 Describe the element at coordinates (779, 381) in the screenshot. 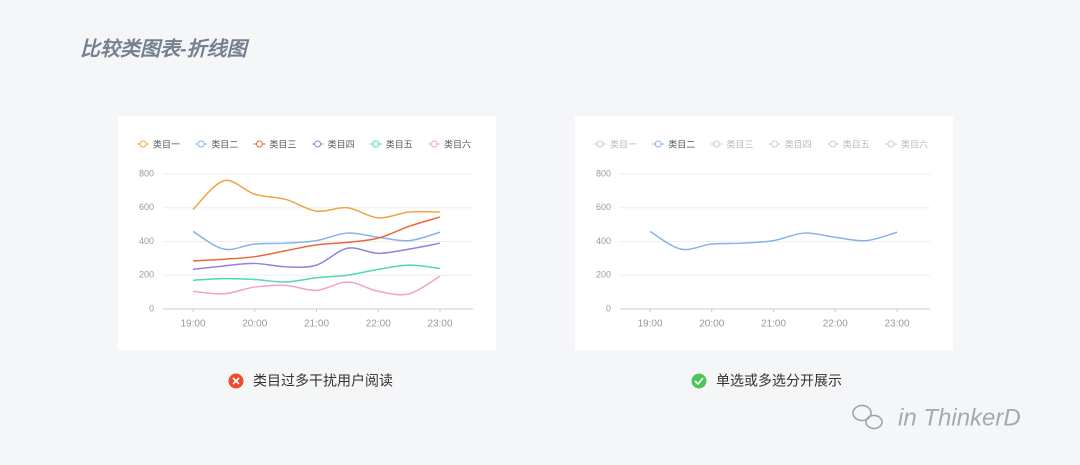

I see `caption: 单选或多选分开展示` at that location.